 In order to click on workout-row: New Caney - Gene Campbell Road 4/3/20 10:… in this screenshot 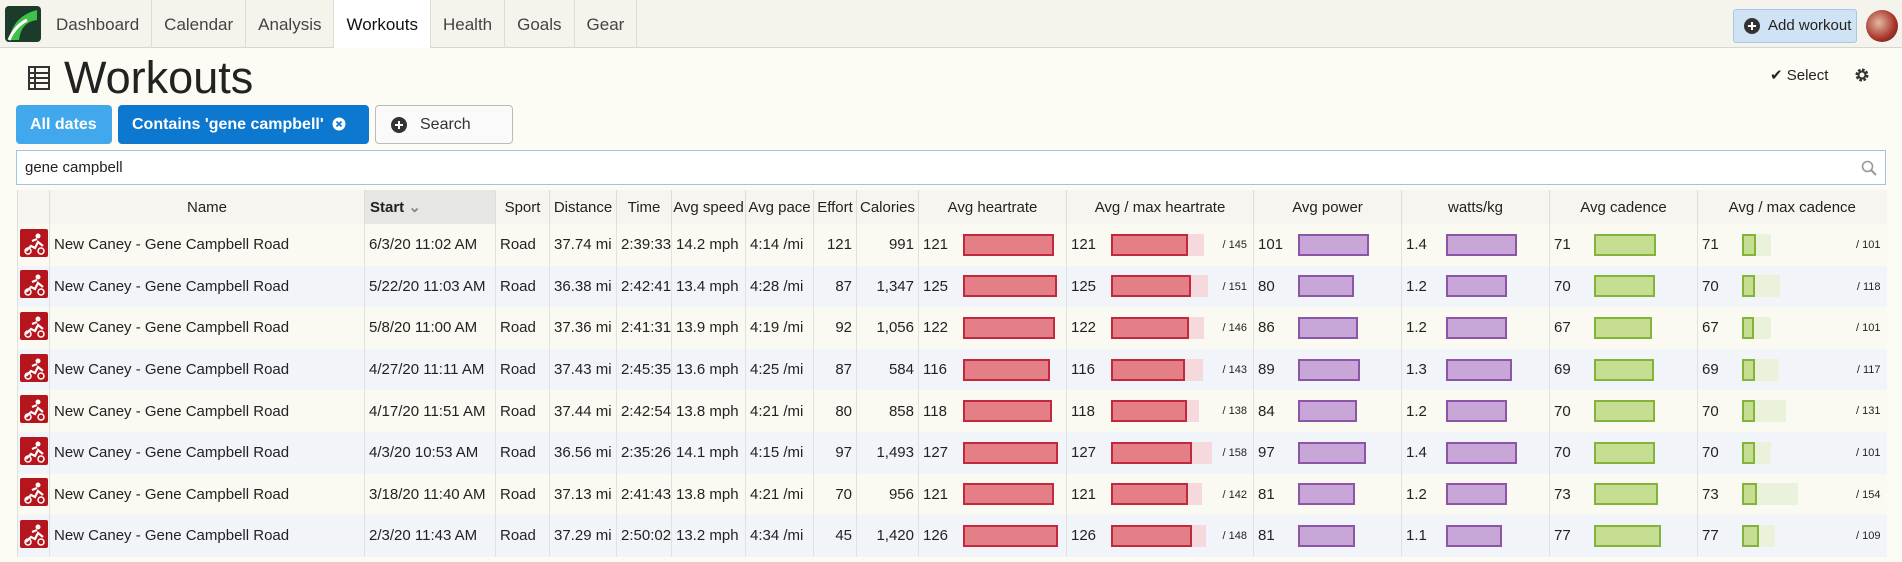, I will do `click(952, 452)`.